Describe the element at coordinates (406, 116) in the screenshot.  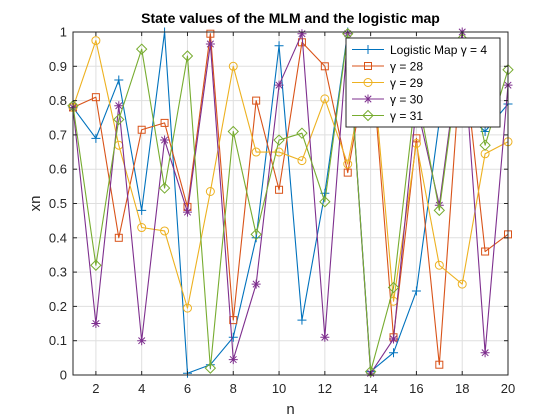
I see `legend-label: γ = 31` at that location.